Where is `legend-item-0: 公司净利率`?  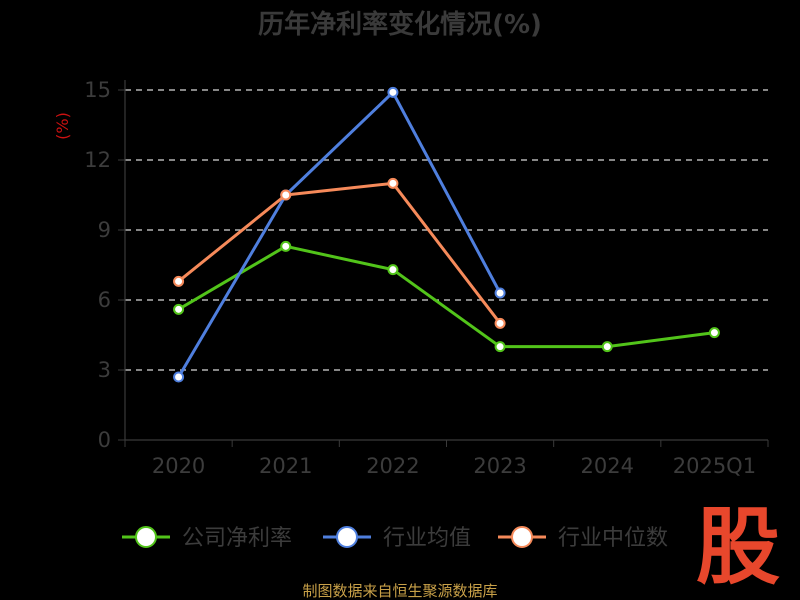 legend-item-0: 公司净利率 is located at coordinates (207, 538).